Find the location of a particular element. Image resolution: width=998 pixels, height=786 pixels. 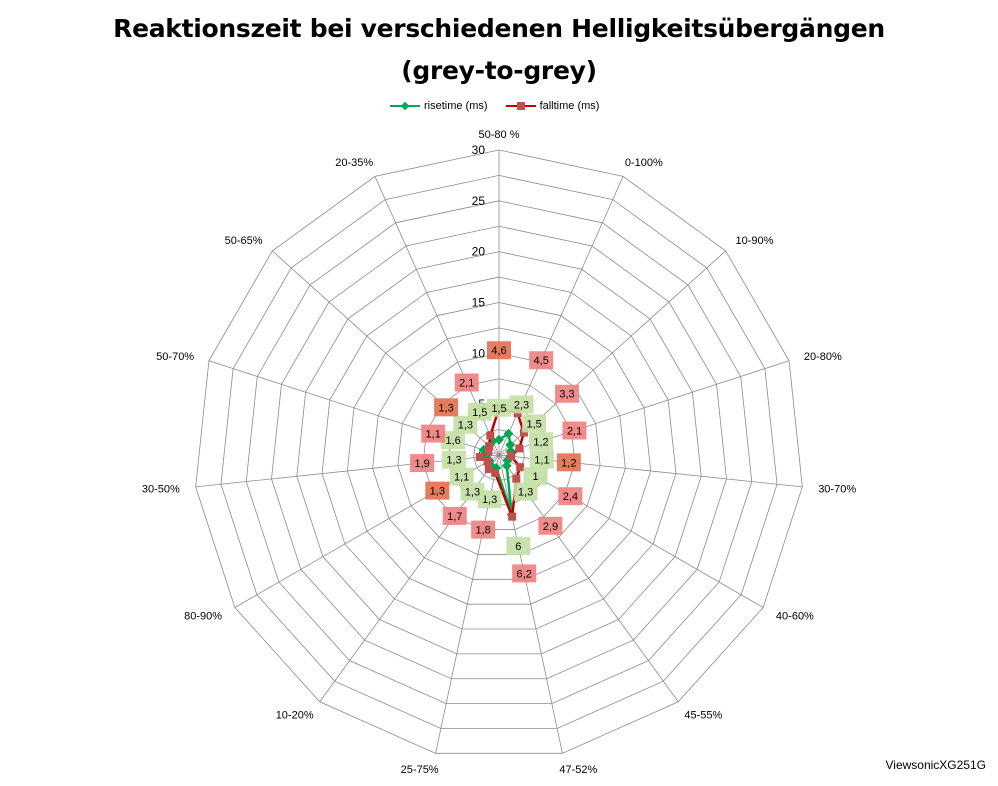

data-label-risetime: 6 is located at coordinates (518, 547).